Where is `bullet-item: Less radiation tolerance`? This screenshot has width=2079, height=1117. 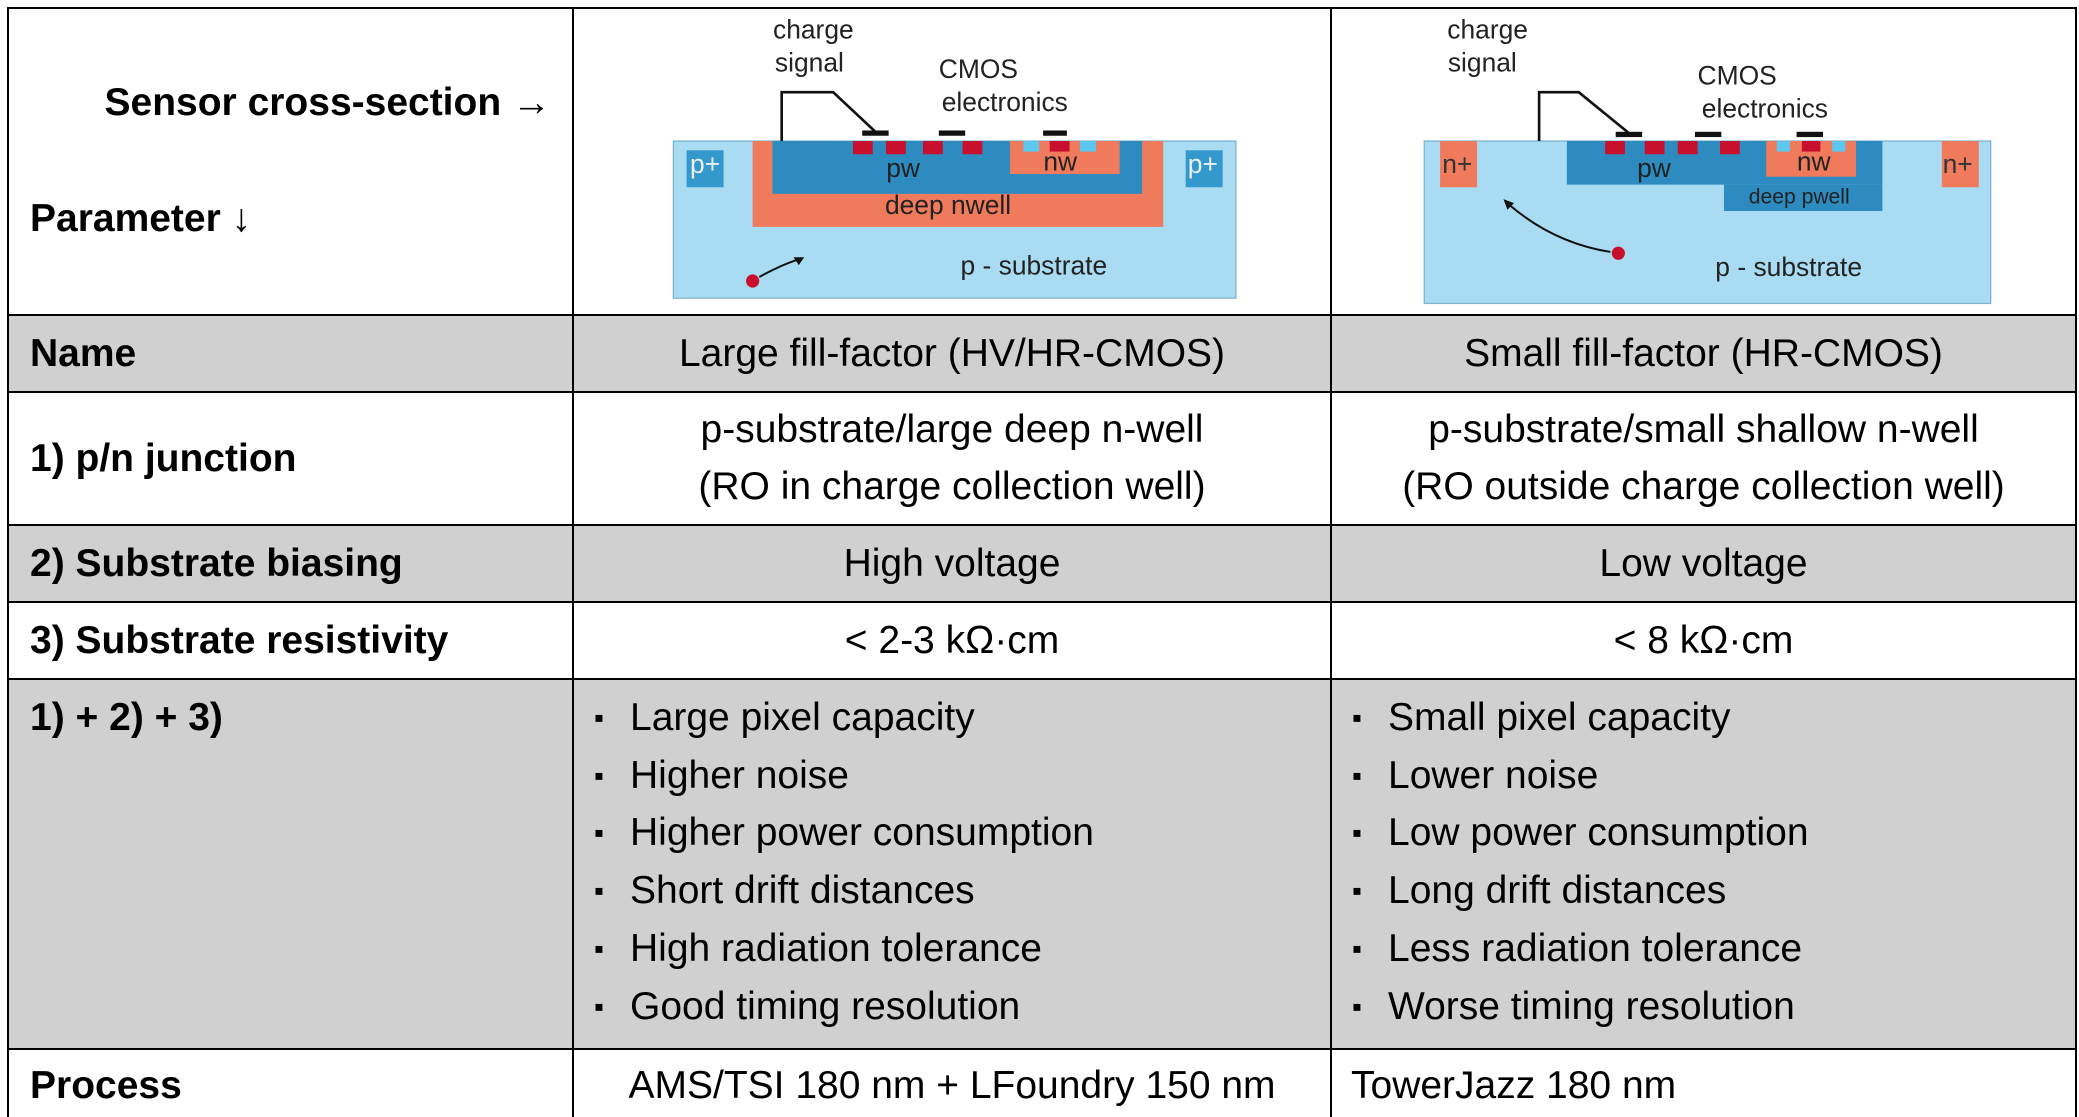
bullet-item: Less radiation tolerance is located at coordinates (1580, 949).